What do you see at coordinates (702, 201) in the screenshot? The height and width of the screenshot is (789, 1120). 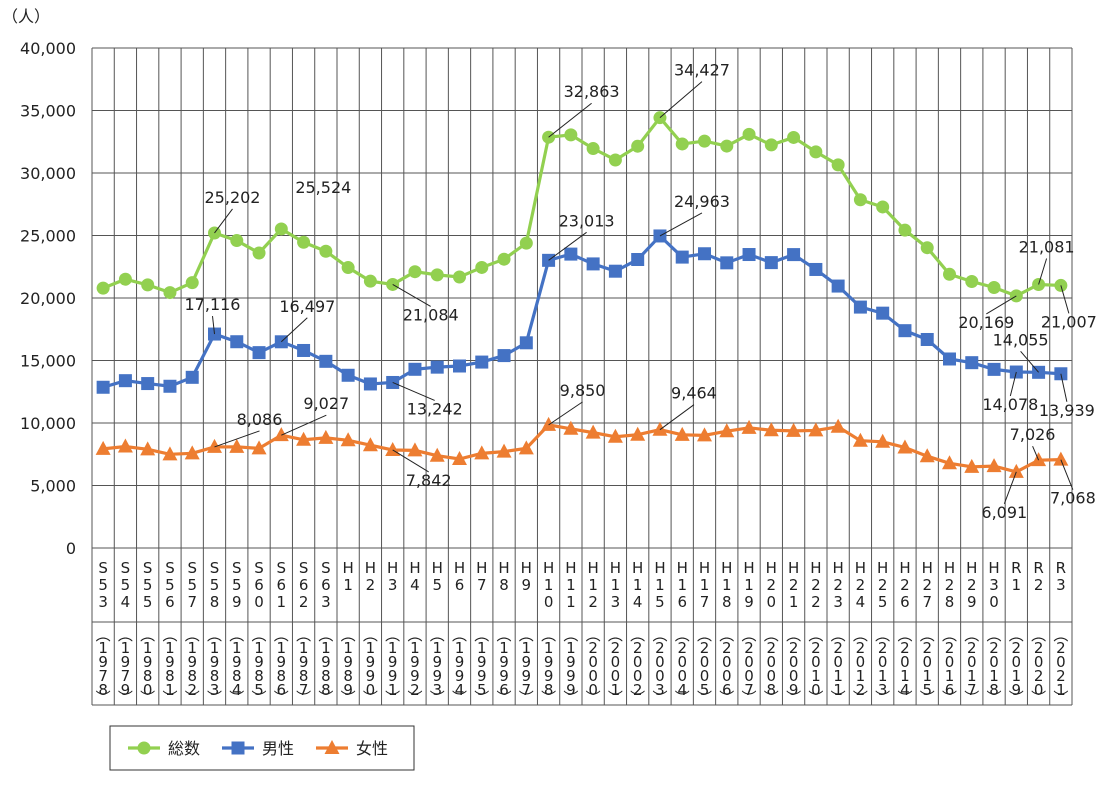 I see `data-label: 24,963` at bounding box center [702, 201].